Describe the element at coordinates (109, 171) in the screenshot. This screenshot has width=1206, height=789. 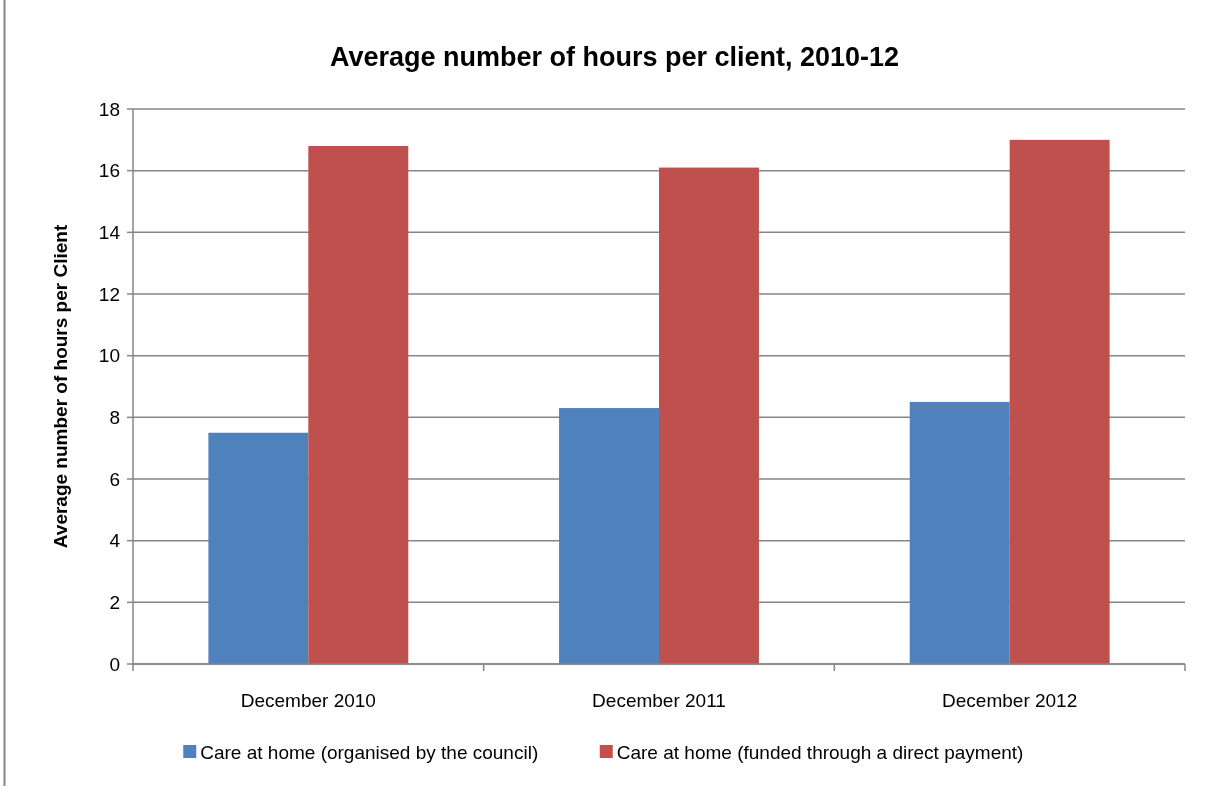
I see `y-tick-label: 16` at that location.